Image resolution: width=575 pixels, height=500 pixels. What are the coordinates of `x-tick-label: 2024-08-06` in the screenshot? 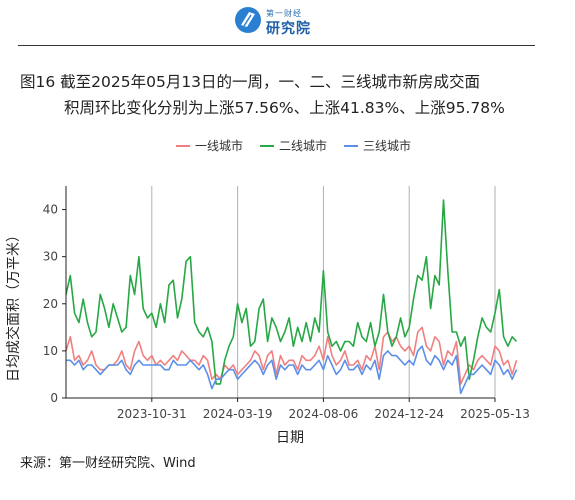 It's located at (324, 414).